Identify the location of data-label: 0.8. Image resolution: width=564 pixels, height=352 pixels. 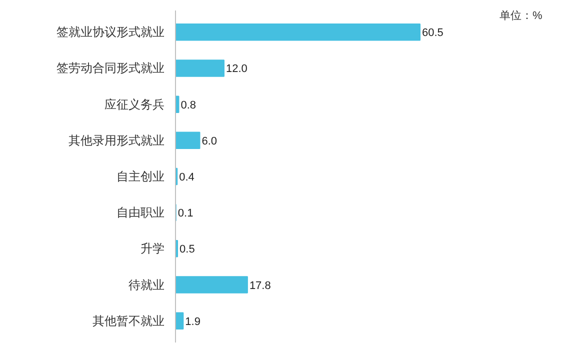
(188, 105).